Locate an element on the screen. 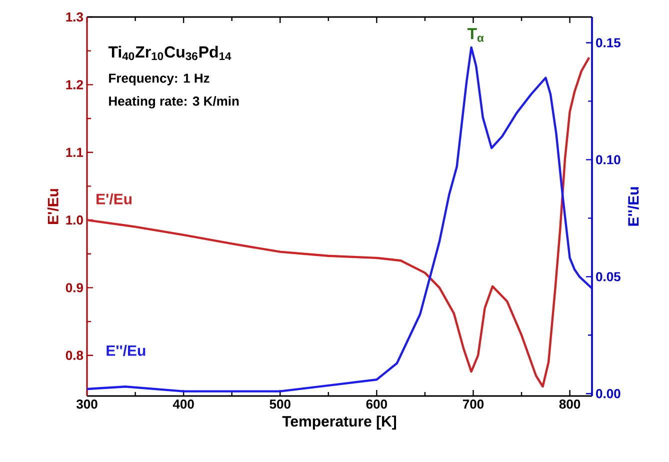  y-tick-label: 1.2 is located at coordinates (74, 85).